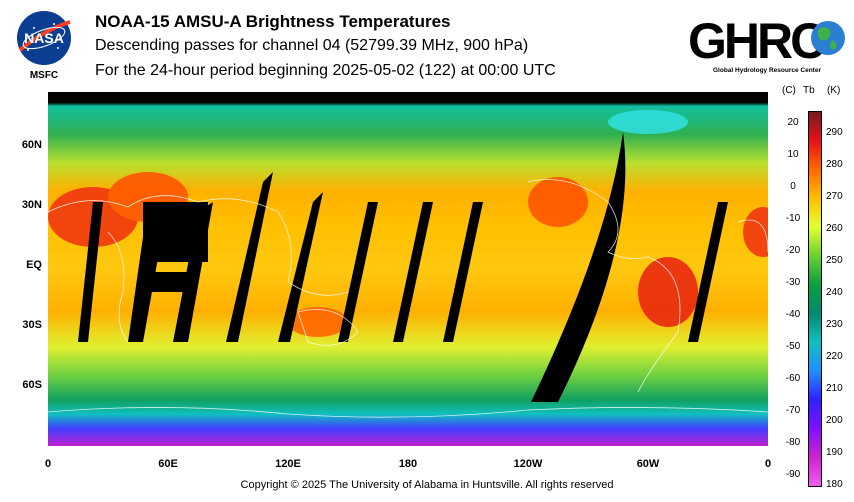  I want to click on ghrc-logo: GHRC Global Hydrology Resource Center, so click(767, 43).